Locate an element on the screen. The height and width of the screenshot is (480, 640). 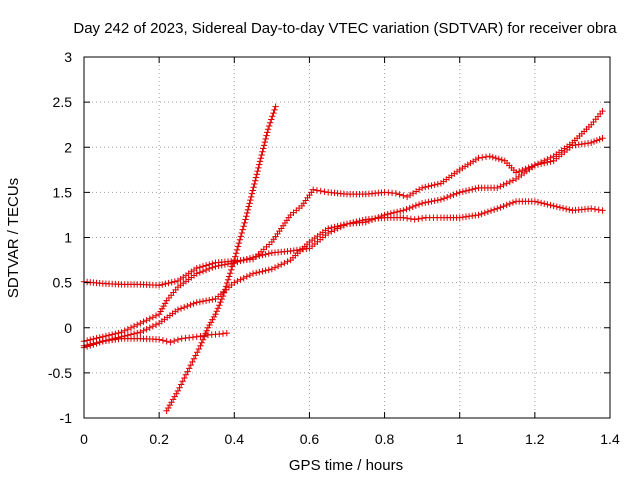
x-tick-label: 1 is located at coordinates (460, 439).